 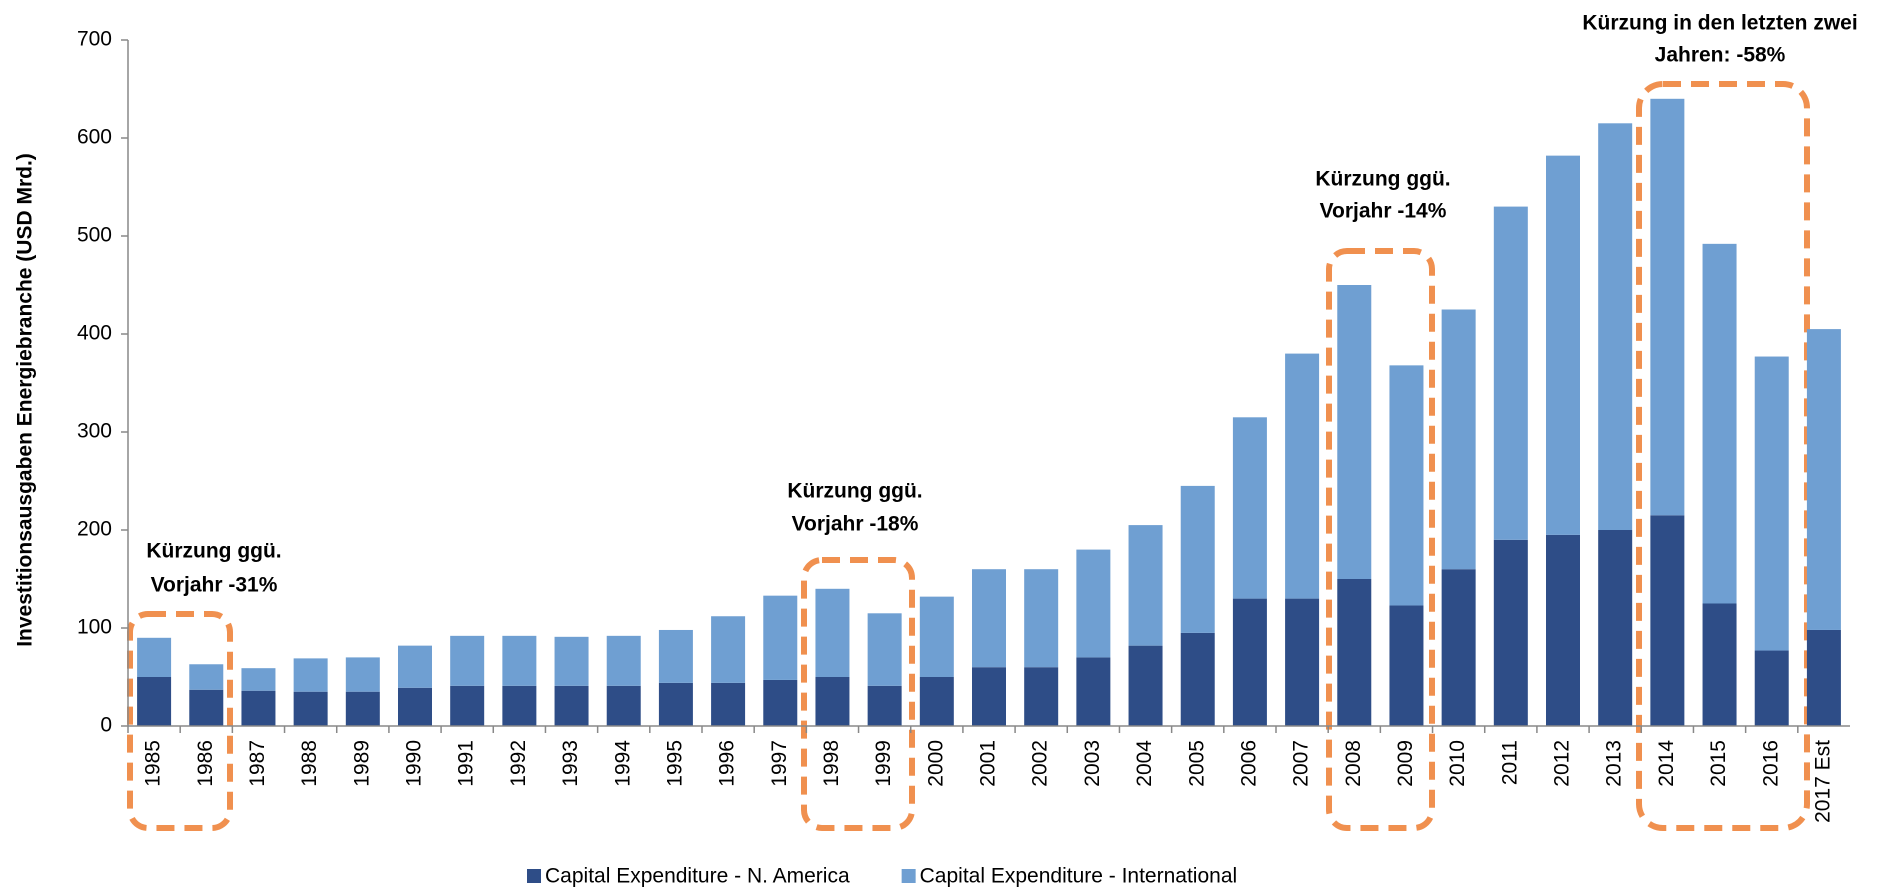 I want to click on x-tick-label: 2000, so click(x=935, y=763).